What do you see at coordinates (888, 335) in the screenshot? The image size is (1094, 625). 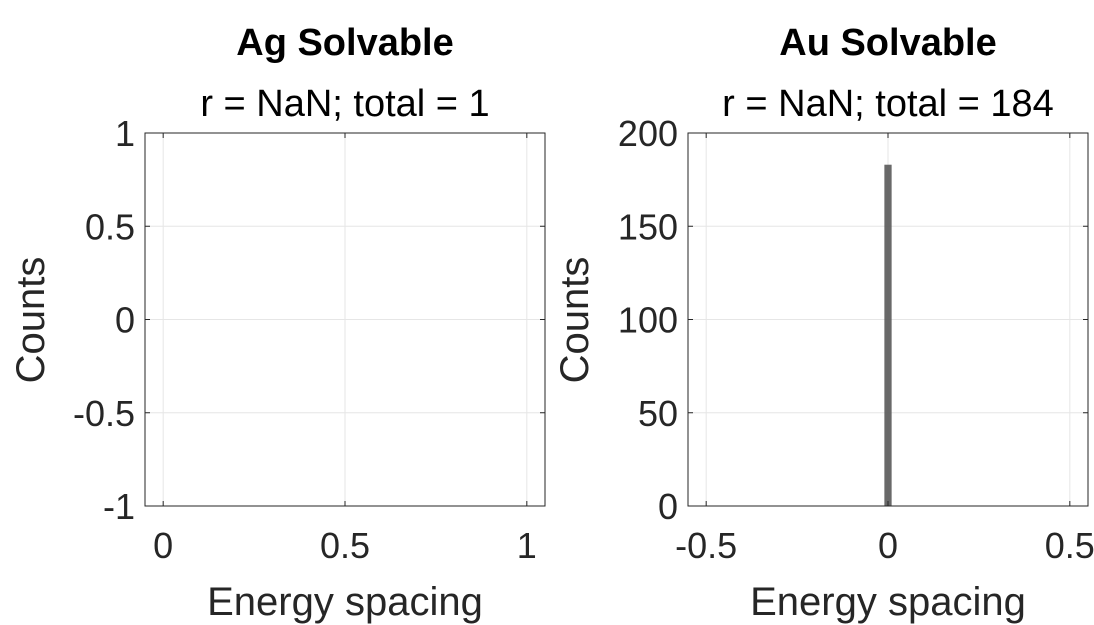 I see `histogram-bar` at bounding box center [888, 335].